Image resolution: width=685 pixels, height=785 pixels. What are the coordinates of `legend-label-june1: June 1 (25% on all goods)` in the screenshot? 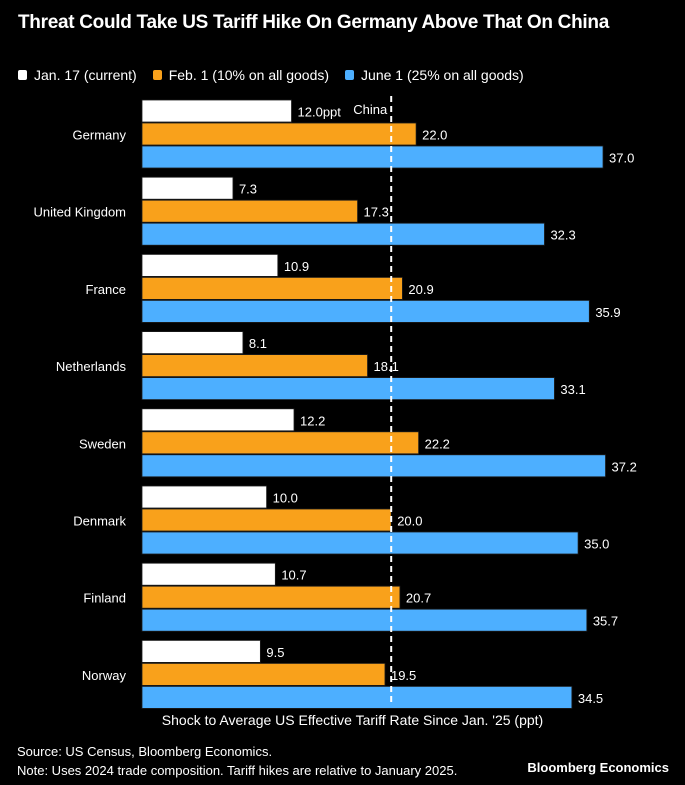 It's located at (442, 75).